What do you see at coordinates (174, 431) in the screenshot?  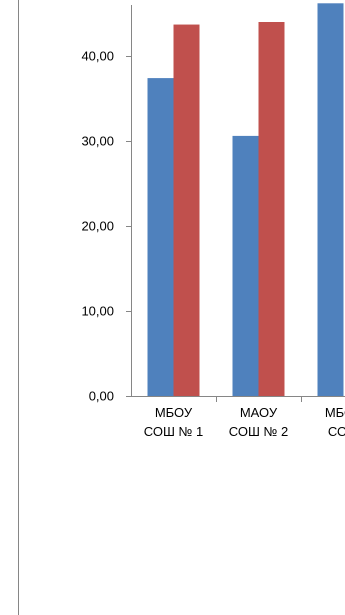 I see `x-tick-label: СОШ № 1` at bounding box center [174, 431].